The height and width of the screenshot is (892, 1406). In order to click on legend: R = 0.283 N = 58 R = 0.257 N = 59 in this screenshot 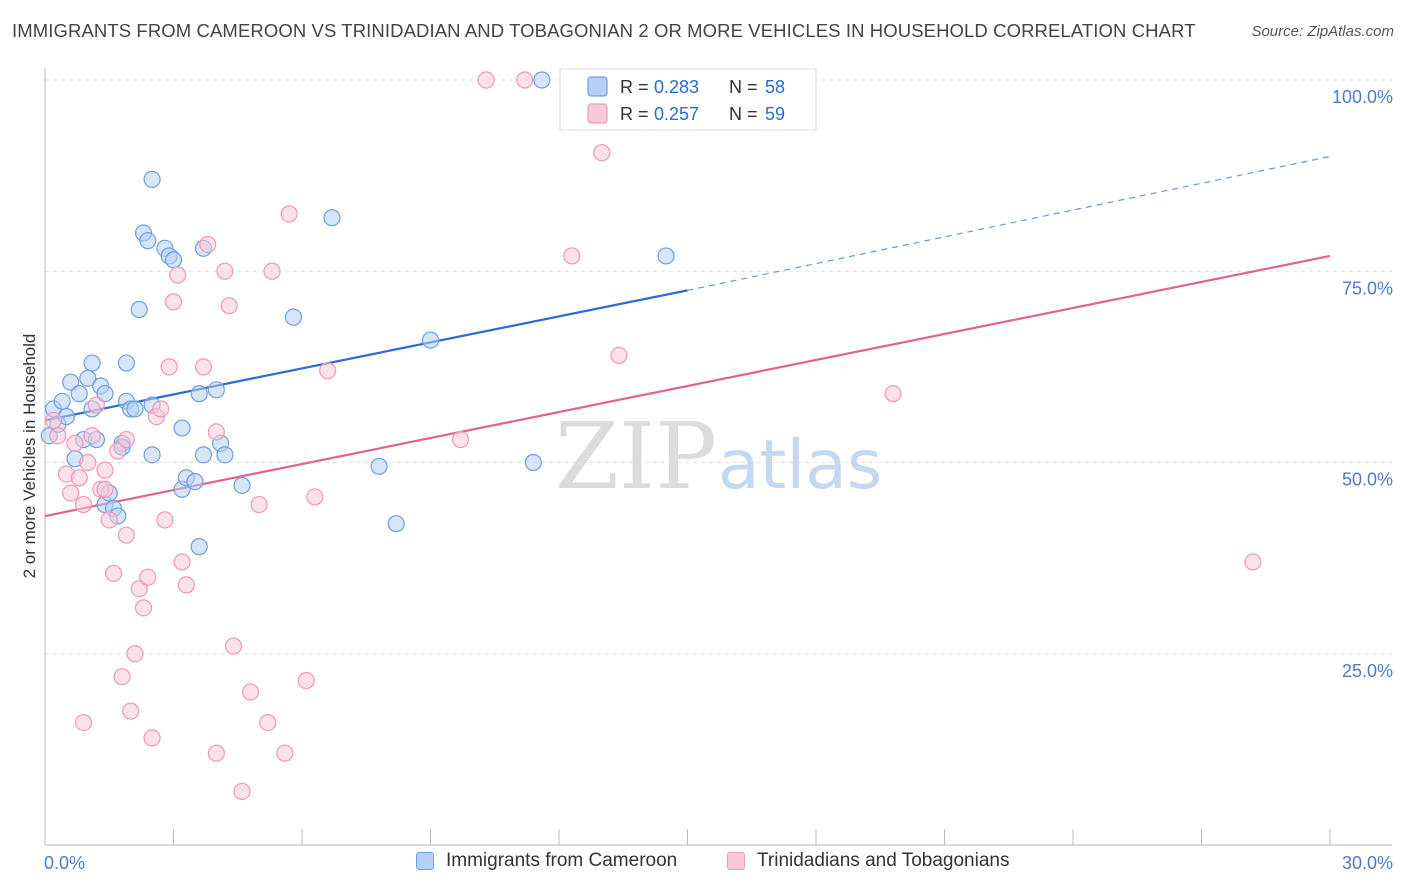, I will do `click(688, 99)`.